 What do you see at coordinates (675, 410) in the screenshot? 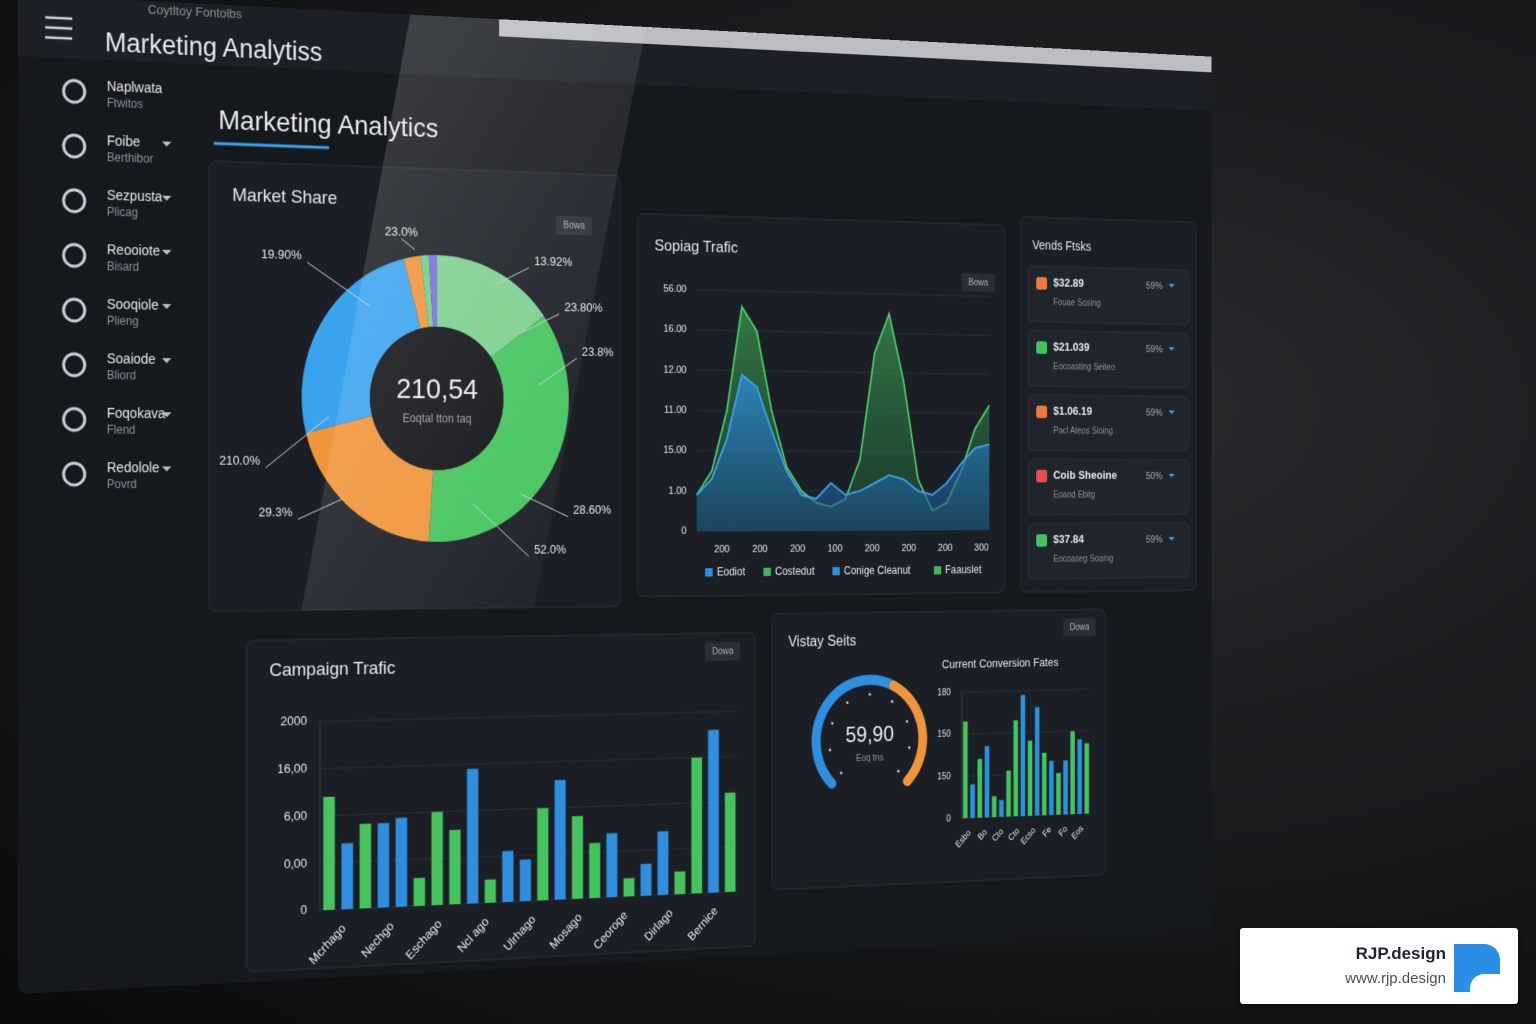
I see `y-tick-label: 11.00` at bounding box center [675, 410].